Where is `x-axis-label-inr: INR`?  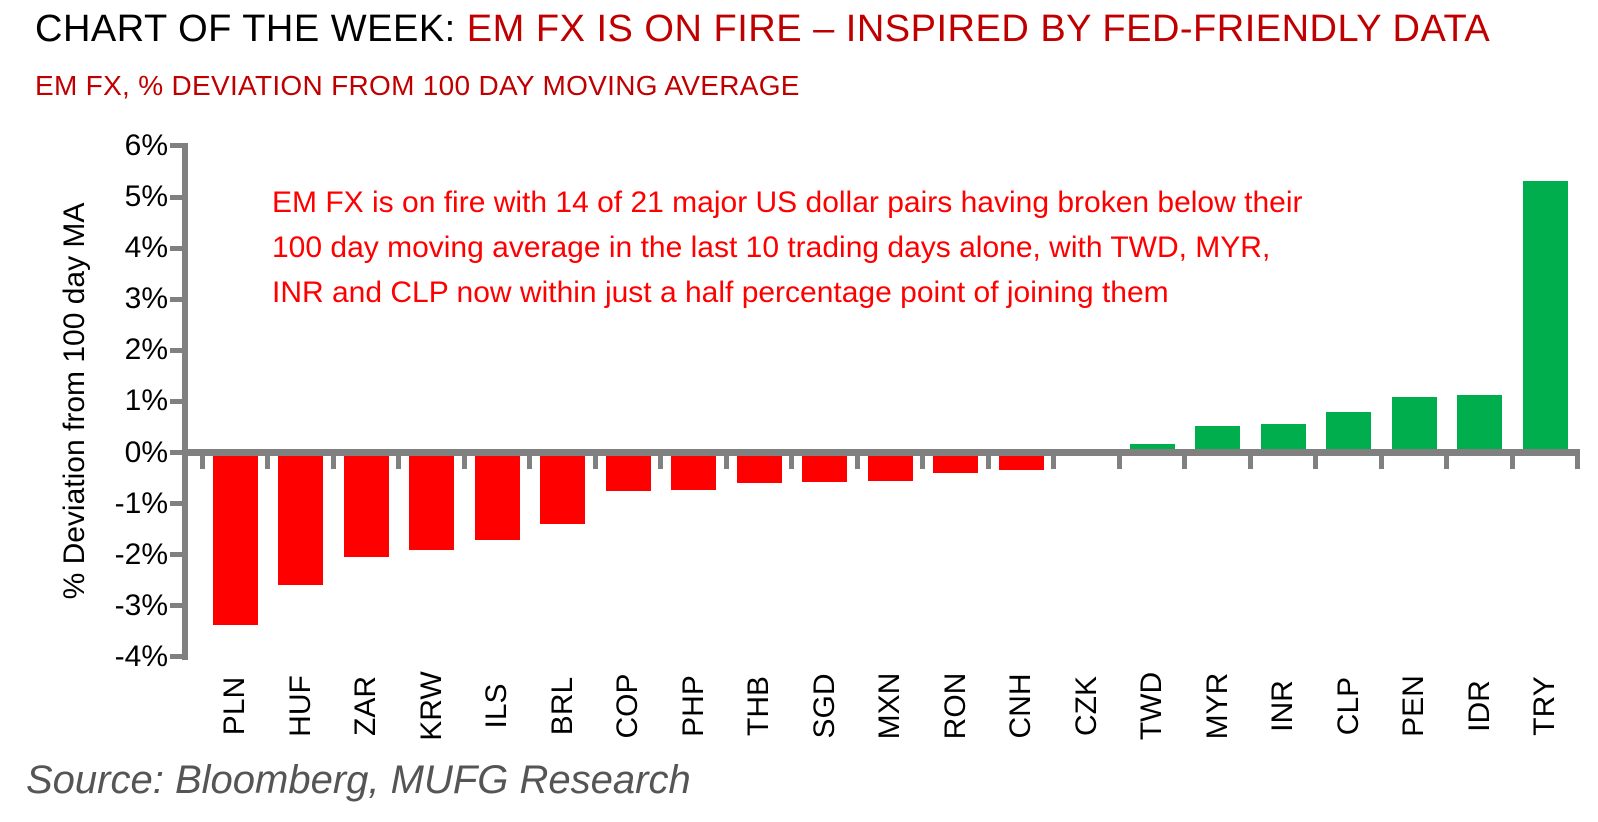
x-axis-label-inr: INR is located at coordinates (1282, 706).